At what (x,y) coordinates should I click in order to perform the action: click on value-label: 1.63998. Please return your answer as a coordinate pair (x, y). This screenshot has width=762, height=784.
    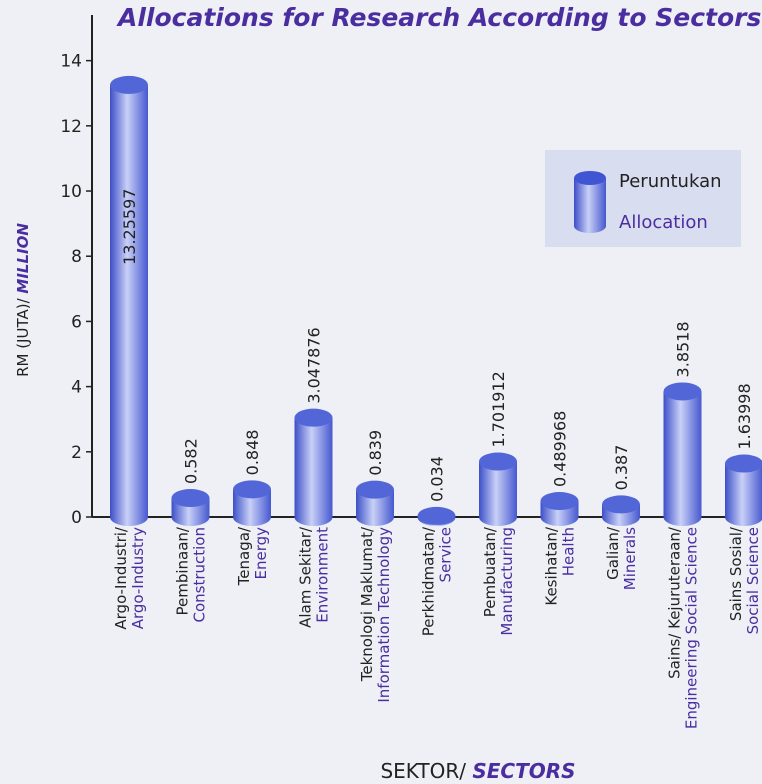
    Looking at the image, I should click on (744, 416).